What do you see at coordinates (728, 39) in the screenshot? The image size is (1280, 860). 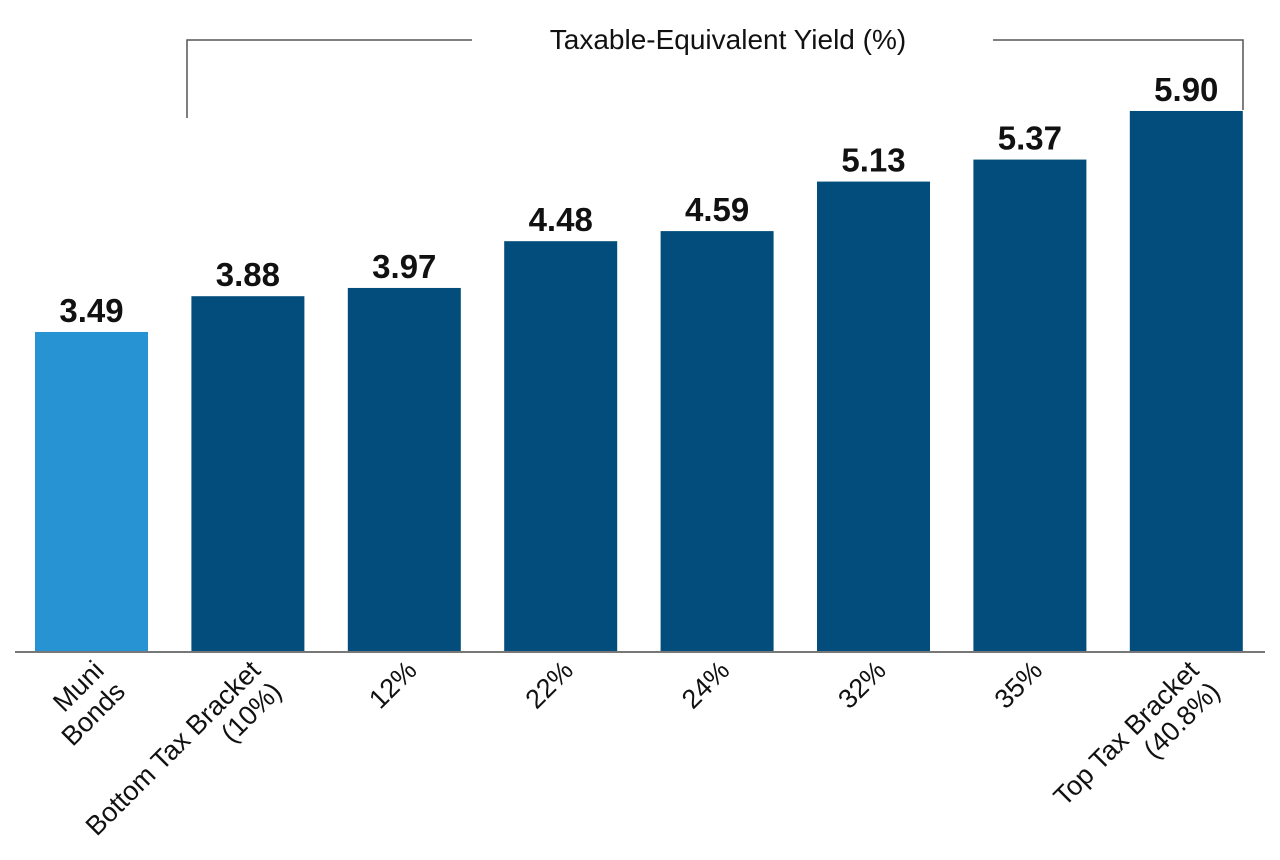 I see `chart-title: Taxable-Equivalent Yield (%)` at bounding box center [728, 39].